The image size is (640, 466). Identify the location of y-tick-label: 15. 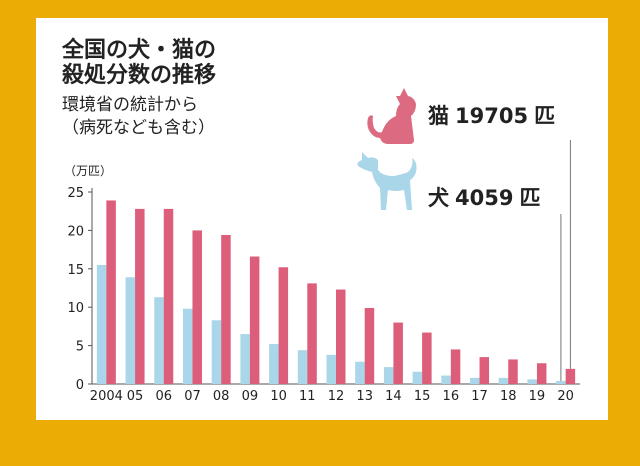
(75, 270).